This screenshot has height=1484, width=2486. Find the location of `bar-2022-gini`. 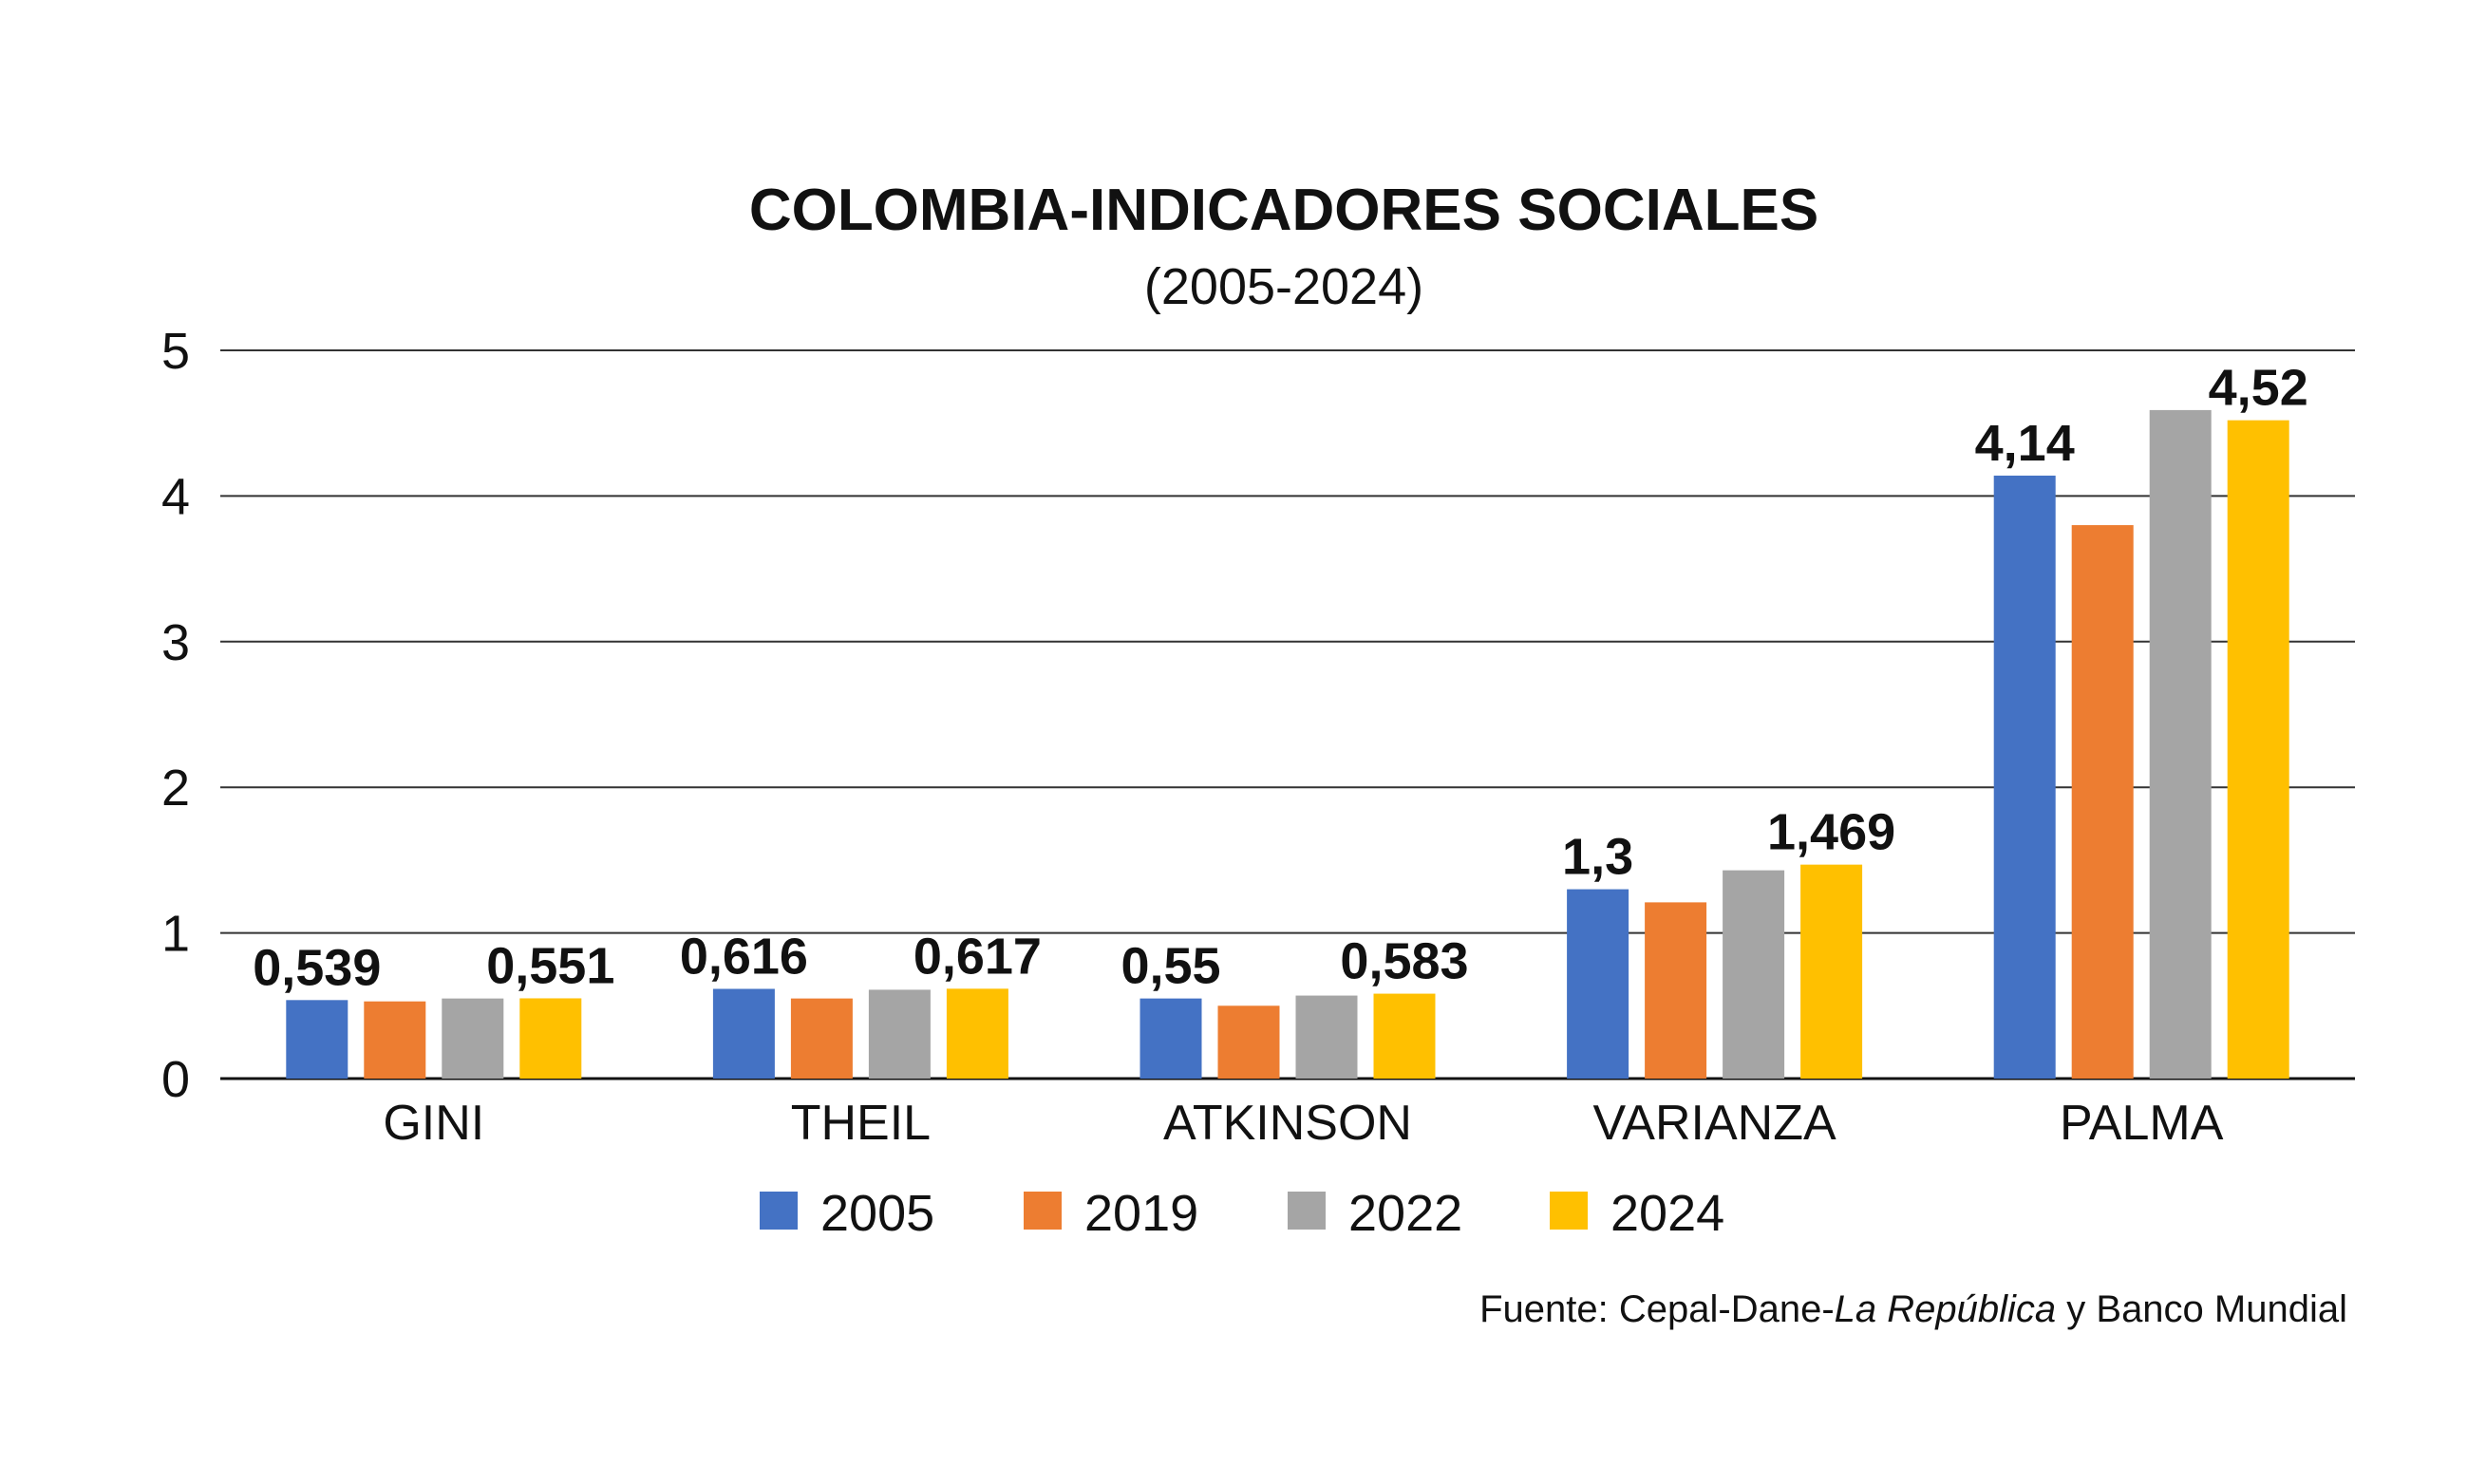

bar-2022-gini is located at coordinates (473, 1038).